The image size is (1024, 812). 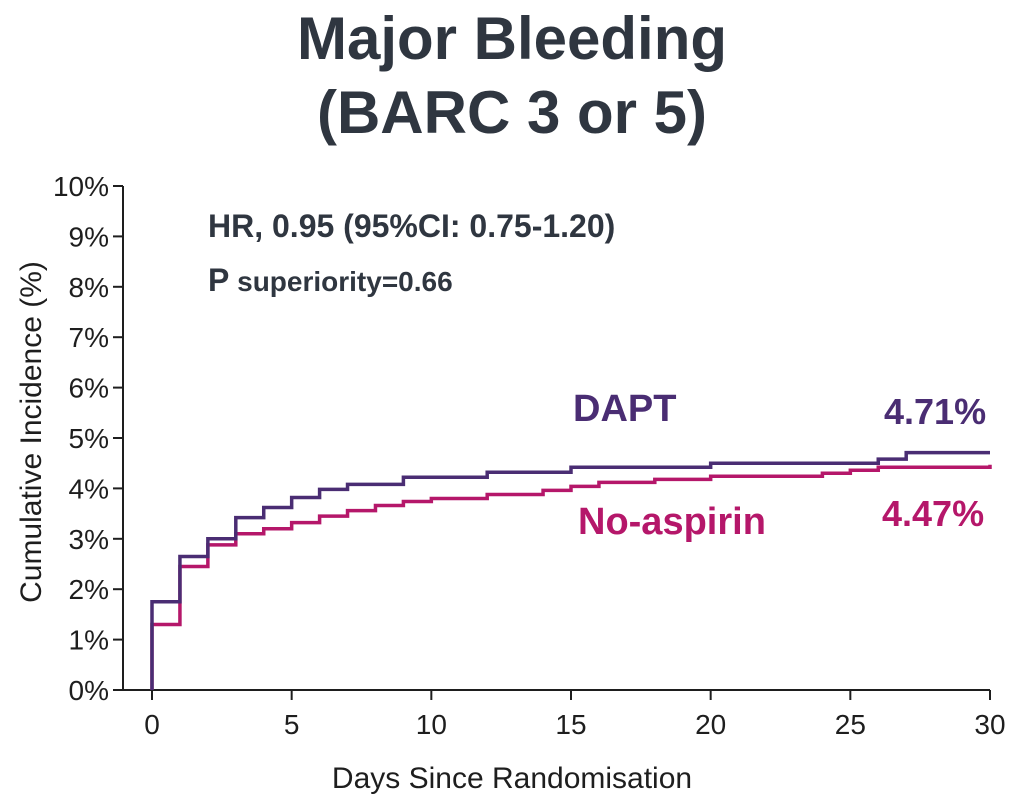 What do you see at coordinates (850, 724) in the screenshot?
I see `x-tick-label: 25` at bounding box center [850, 724].